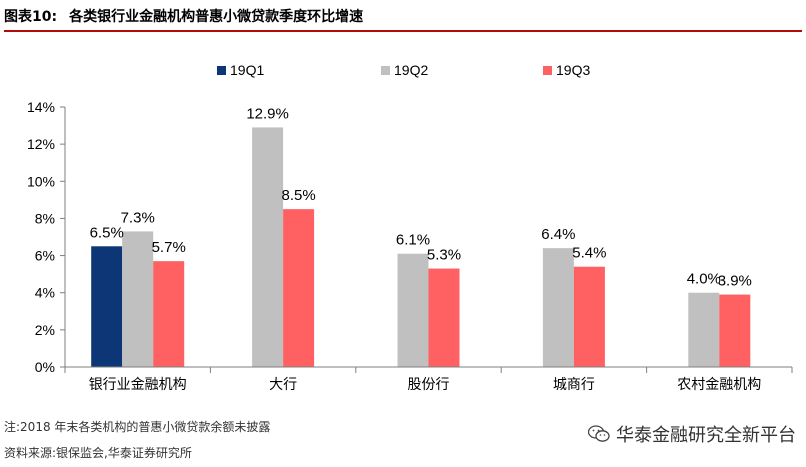  I want to click on data-label-19Q3: 5.7%, so click(169, 247).